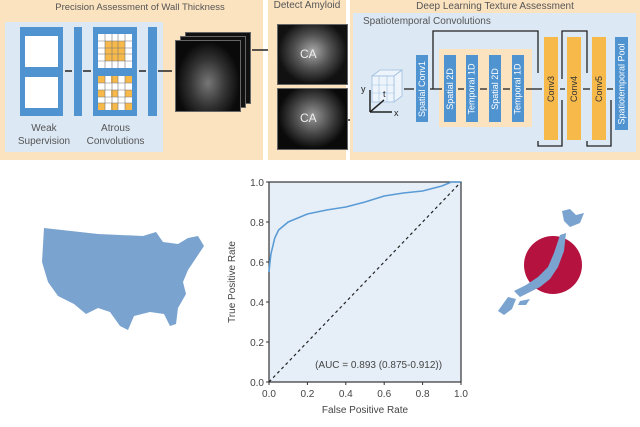  Describe the element at coordinates (308, 118) in the screenshot. I see `ca-label-bottom: CA` at that location.